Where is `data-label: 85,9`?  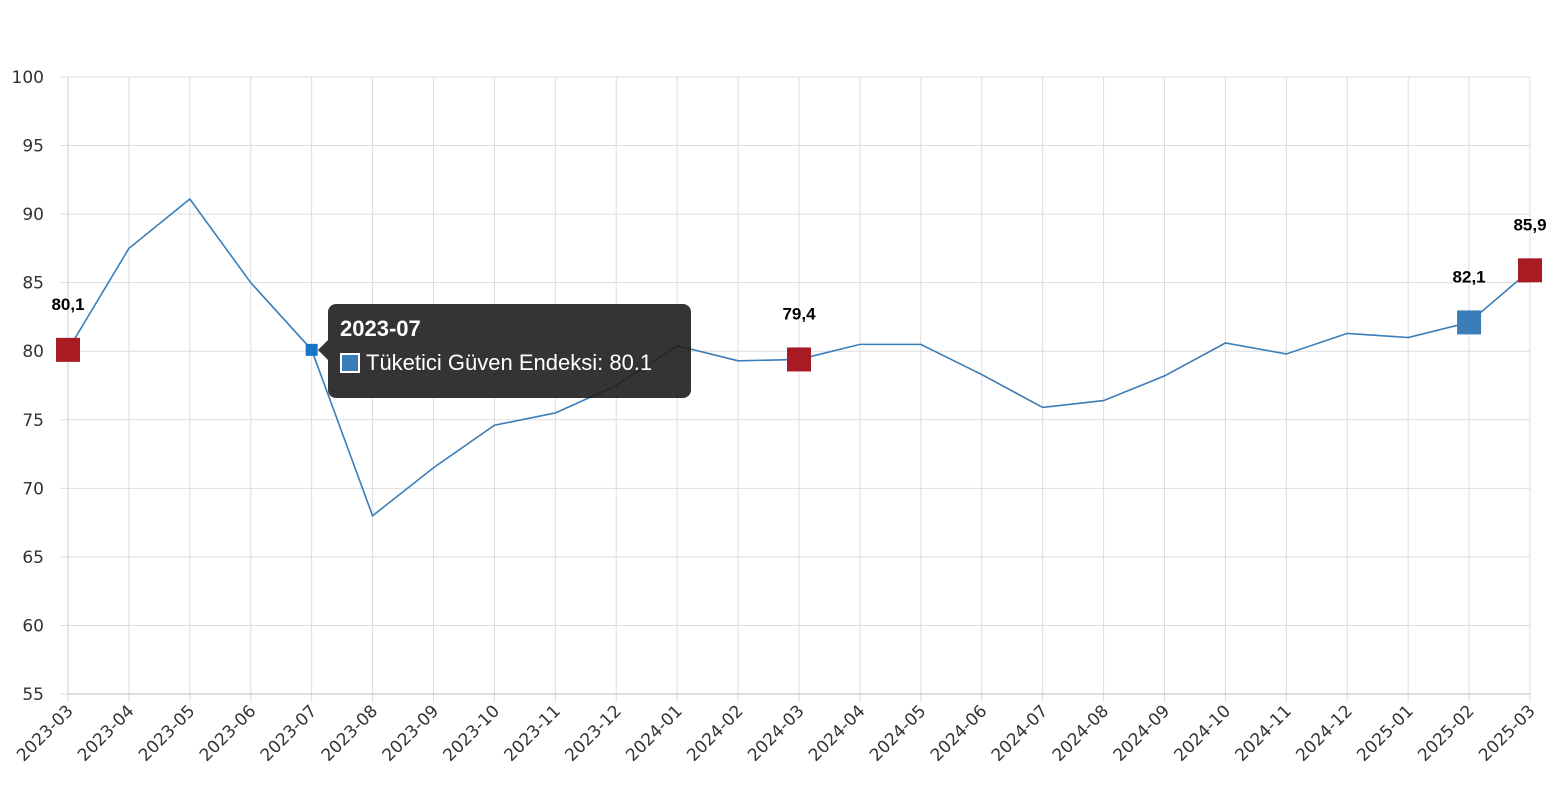
data-label: 85,9 is located at coordinates (1529, 224).